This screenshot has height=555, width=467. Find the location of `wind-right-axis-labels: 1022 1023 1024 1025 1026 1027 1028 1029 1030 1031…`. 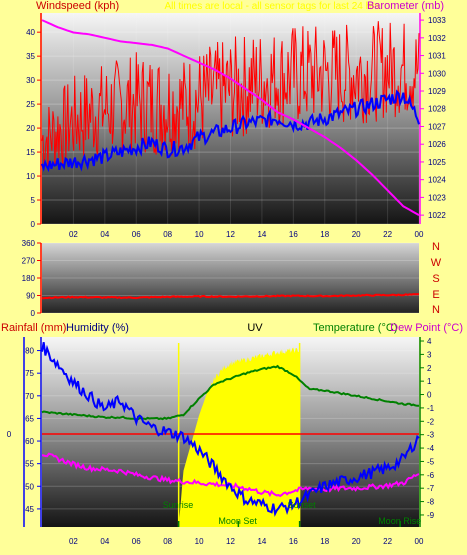

wind-right-axis-labels: 1022 1023 1024 1025 1026 1027 1028 1029 1030 1031… is located at coordinates (433, 118).